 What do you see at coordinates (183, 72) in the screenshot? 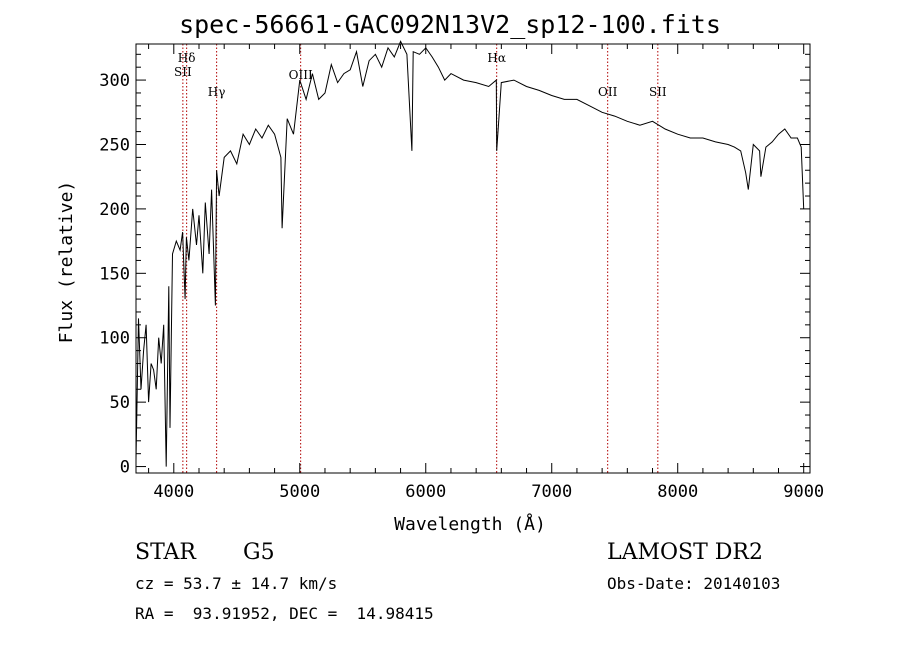
I see `marker-label-1: SII` at bounding box center [183, 72].